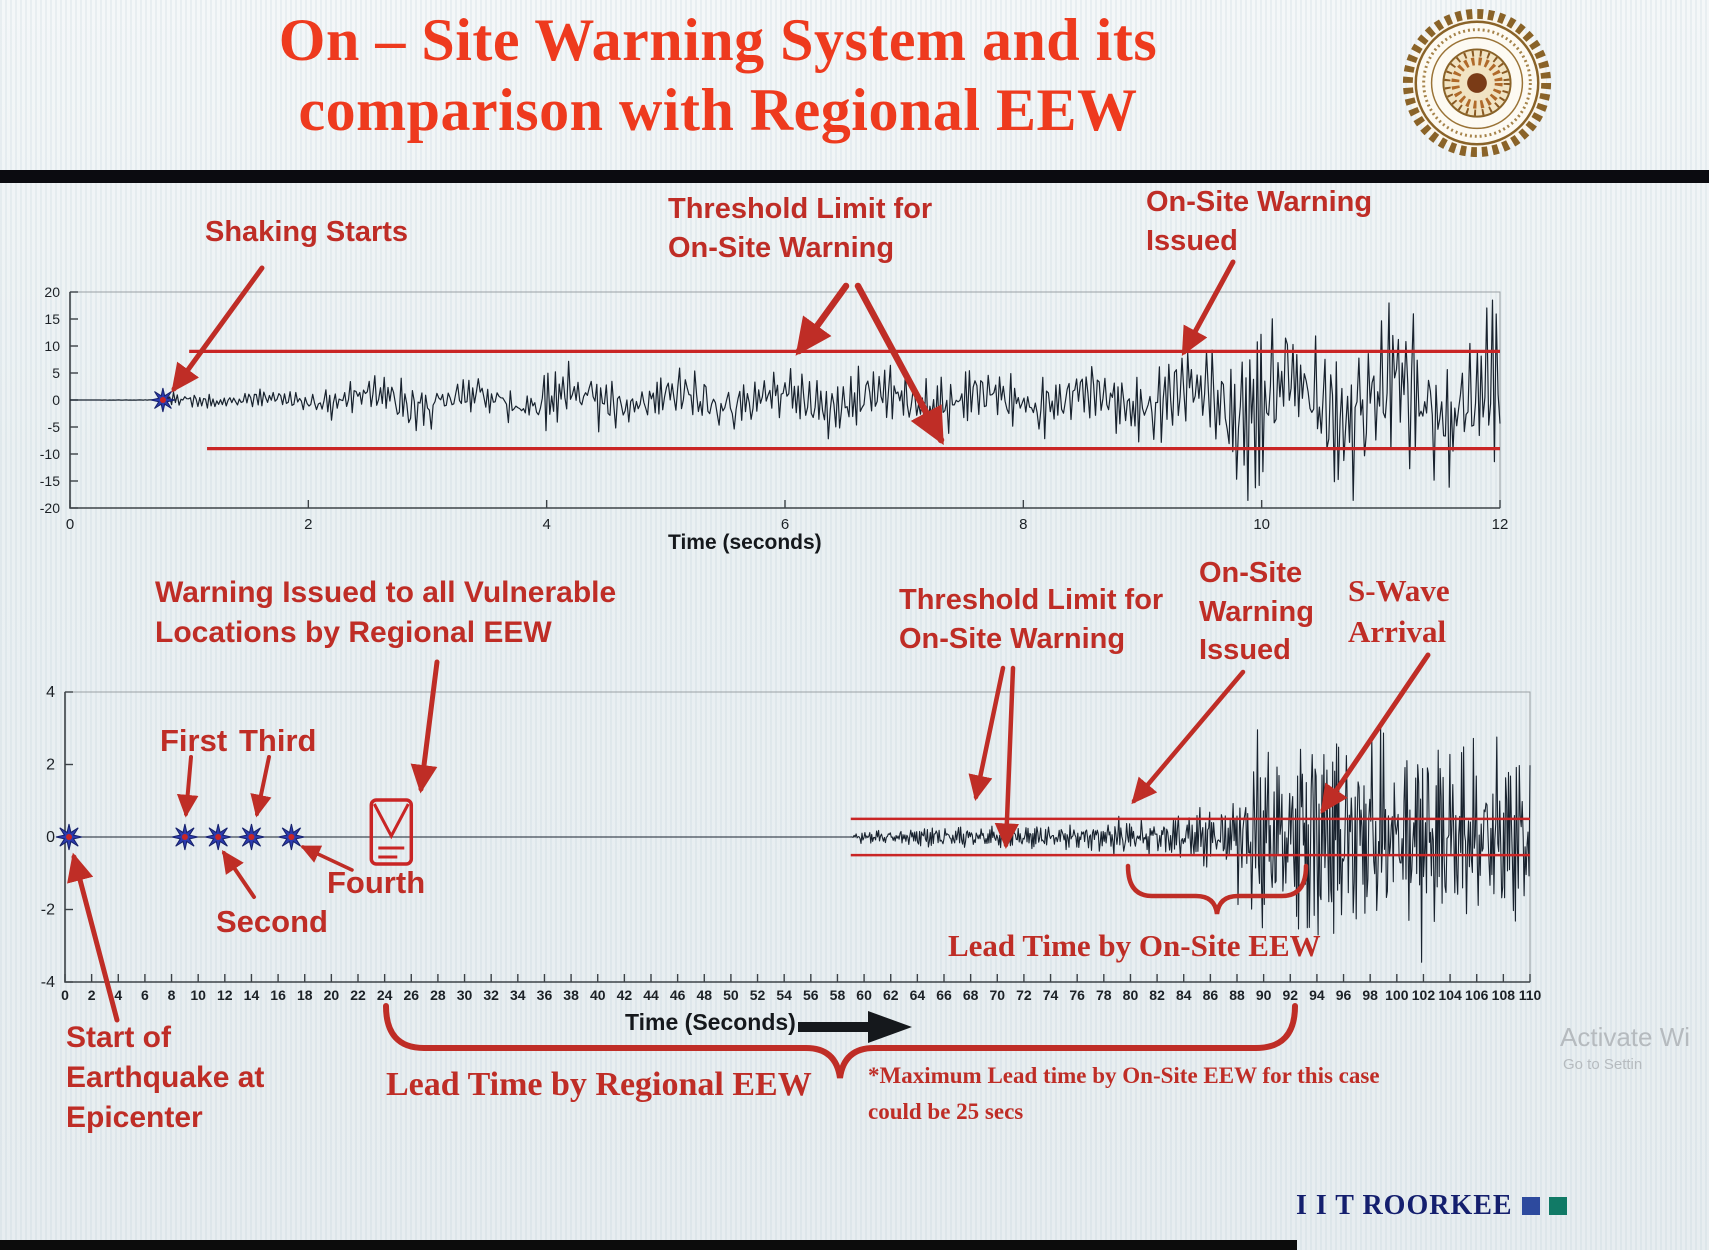  What do you see at coordinates (1603, 1064) in the screenshot?
I see `go-to-settings-watermark: Go to Settin` at bounding box center [1603, 1064].